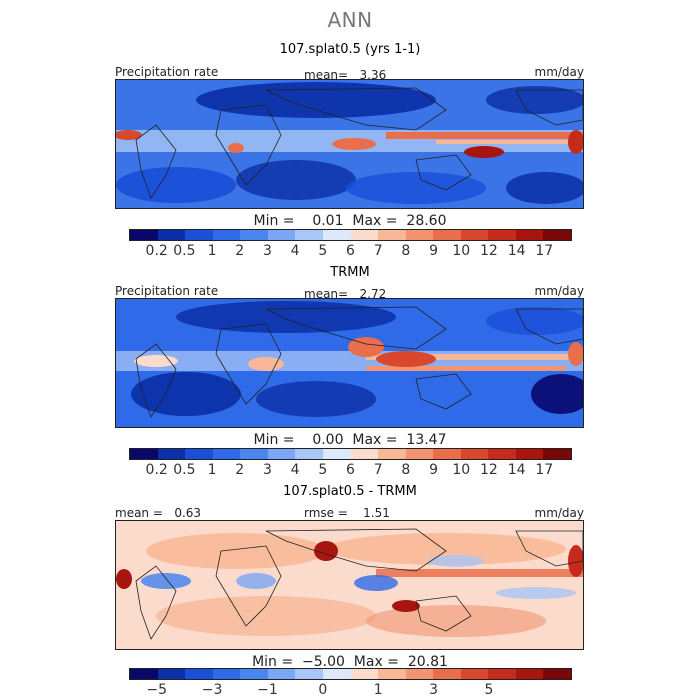 The image size is (700, 700). What do you see at coordinates (167, 72) in the screenshot?
I see `panel-1-variable-label: Precipitation rate` at bounding box center [167, 72].